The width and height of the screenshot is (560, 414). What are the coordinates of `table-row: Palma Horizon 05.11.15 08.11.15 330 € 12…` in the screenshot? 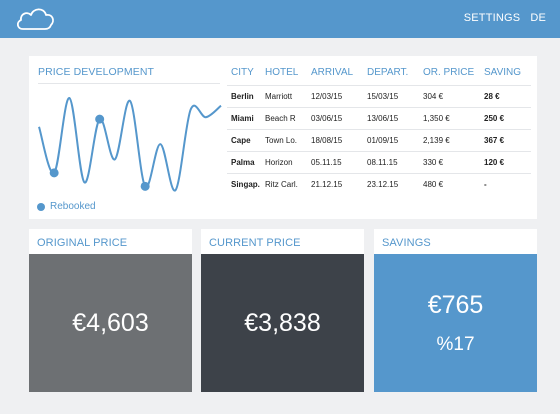 It's located at (379, 162).